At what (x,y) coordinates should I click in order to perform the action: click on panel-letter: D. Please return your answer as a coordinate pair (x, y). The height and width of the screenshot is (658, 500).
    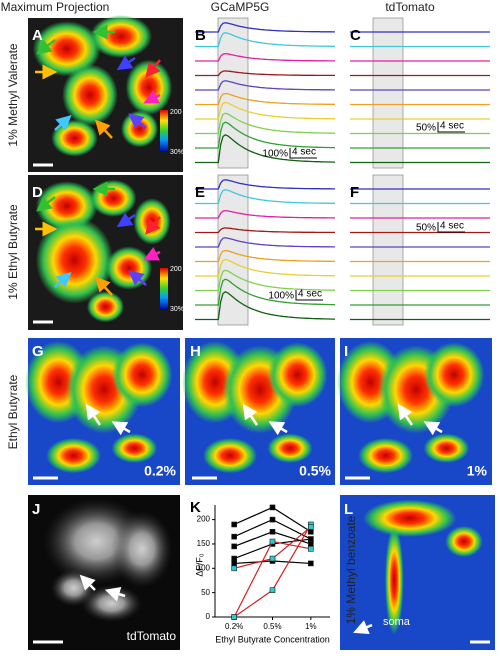
    Looking at the image, I should click on (37, 192).